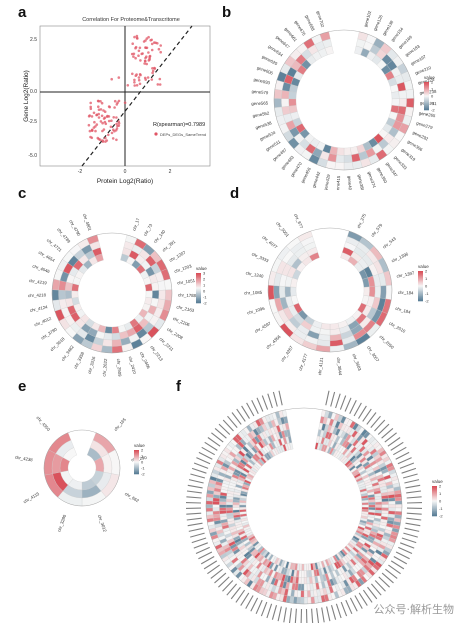  Describe the element at coordinates (143, 468) in the screenshot. I see `legend-tick: -1` at that location.